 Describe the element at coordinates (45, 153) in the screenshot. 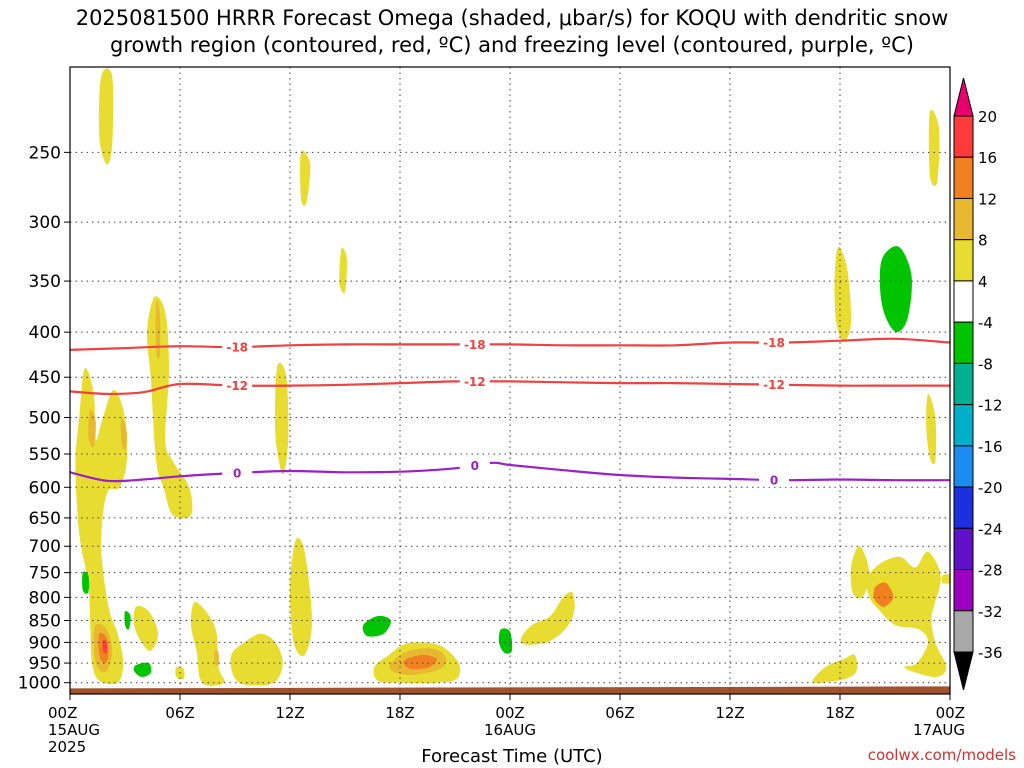

I see `y-tick-label-250: 250` at that location.